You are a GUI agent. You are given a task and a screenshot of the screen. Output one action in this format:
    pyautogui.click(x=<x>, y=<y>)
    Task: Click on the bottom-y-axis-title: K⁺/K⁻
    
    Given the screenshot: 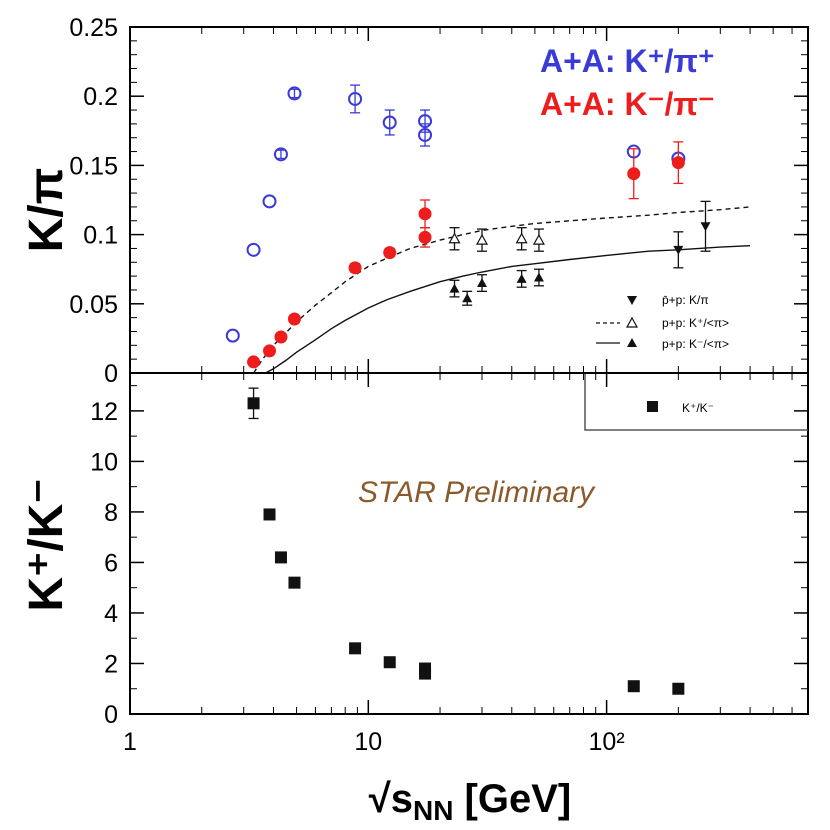 What is the action you would take?
    pyautogui.click(x=46, y=544)
    